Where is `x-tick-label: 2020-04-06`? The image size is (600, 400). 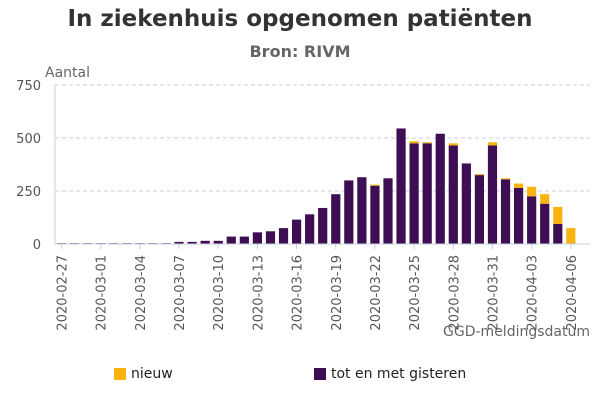 x-tick-label: 2020-04-06 is located at coordinates (572, 293).